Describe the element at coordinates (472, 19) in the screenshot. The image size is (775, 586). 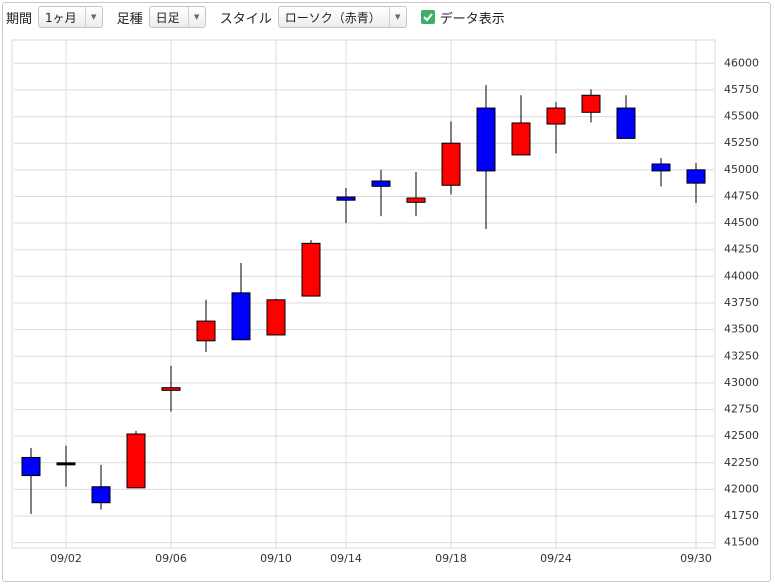
I see `show-data-label: データ表示` at that location.